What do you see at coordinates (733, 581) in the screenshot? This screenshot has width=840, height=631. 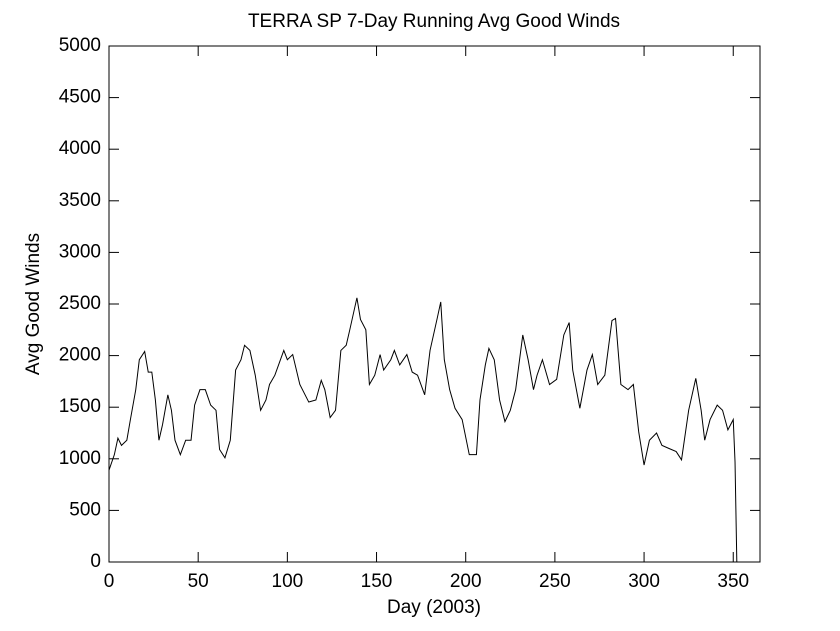 I see `x-tick-label: 350` at bounding box center [733, 581].